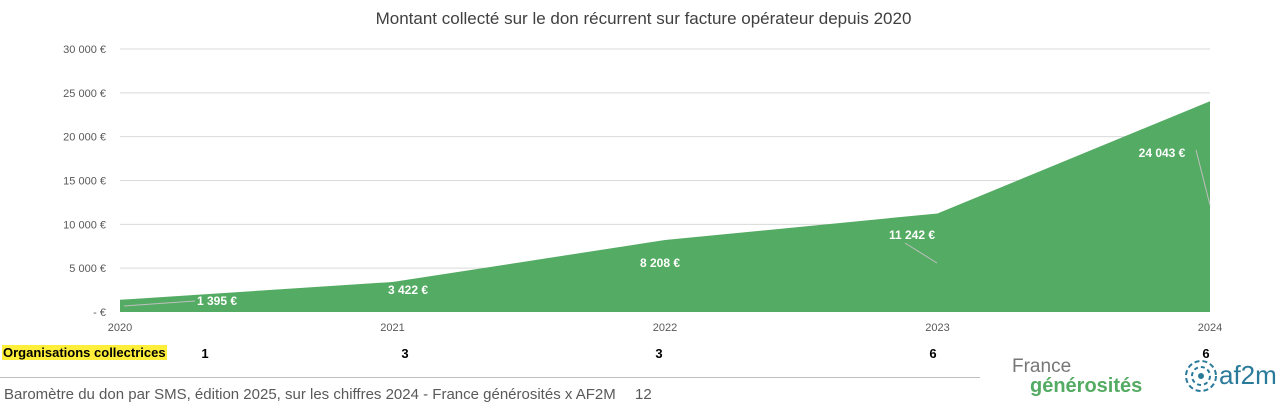  I want to click on data-label: 11 242 €, so click(912, 235).